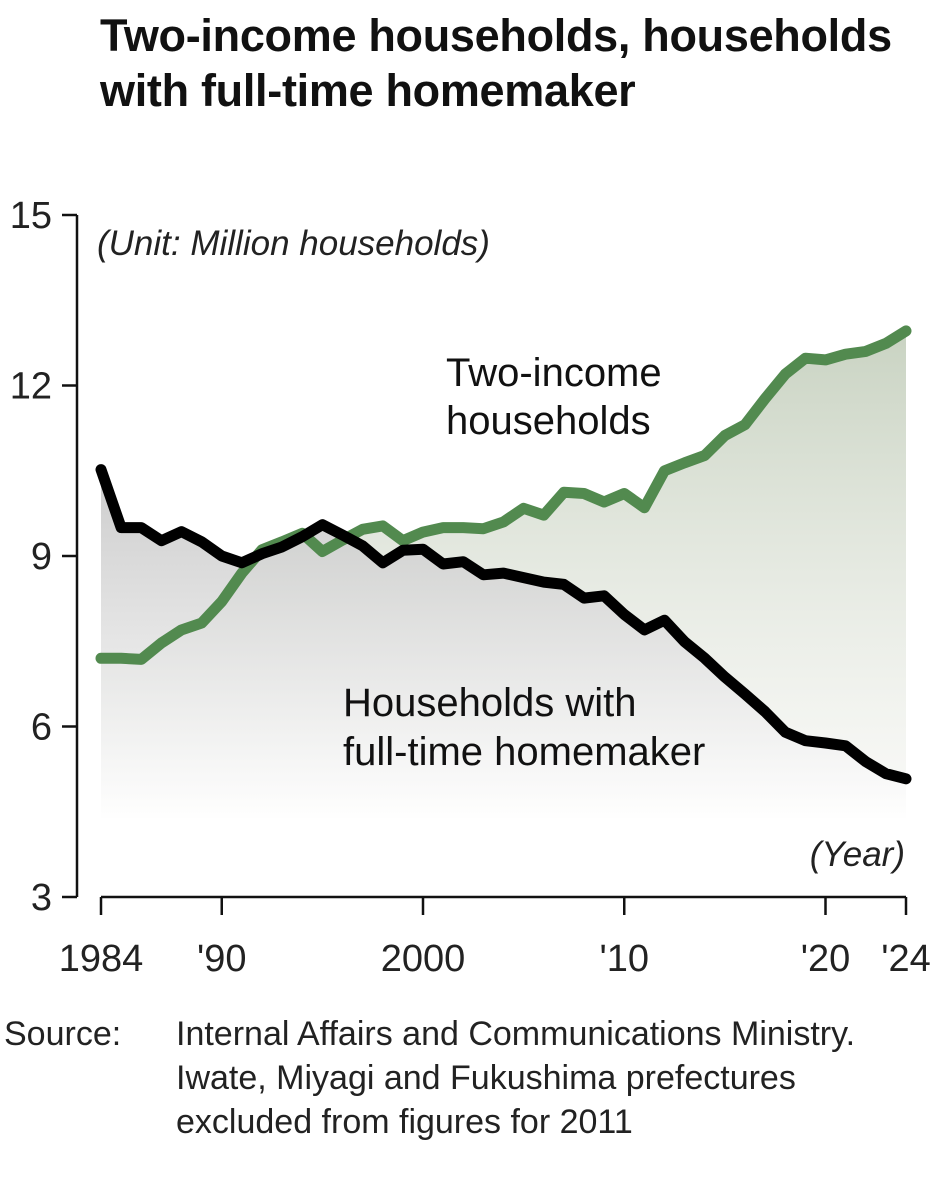  I want to click on x-unit-label: (Year), so click(857, 854).